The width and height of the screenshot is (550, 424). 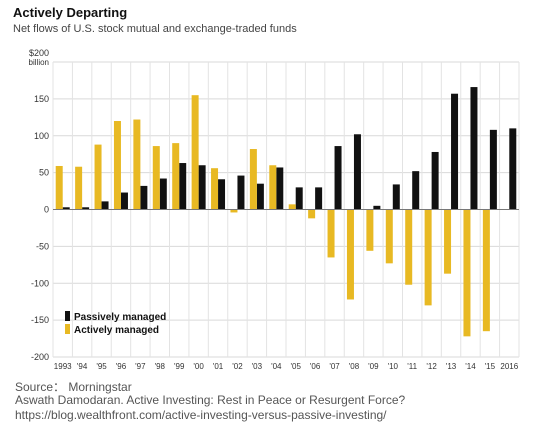 What do you see at coordinates (237, 366) in the screenshot?
I see `x-tick-label: '02` at bounding box center [237, 366].